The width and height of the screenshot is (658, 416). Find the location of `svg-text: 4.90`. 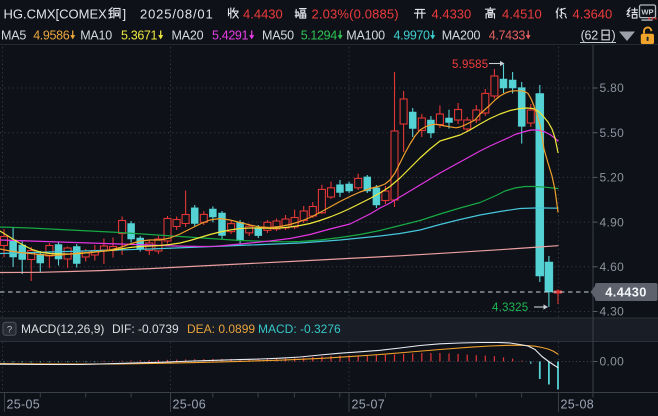

svg-text: 4.90 is located at coordinates (612, 222).